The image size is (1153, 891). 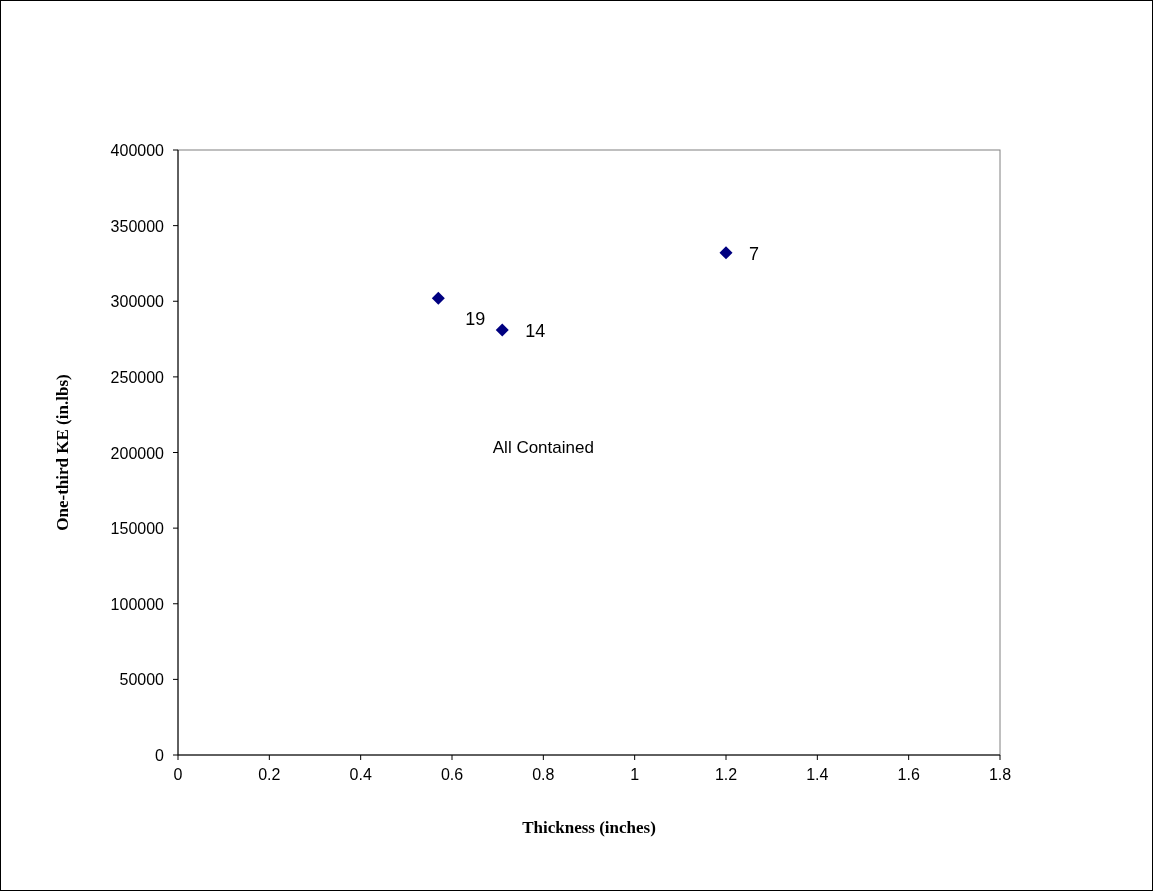 I want to click on y-tick-label: 200000, so click(x=137, y=453).